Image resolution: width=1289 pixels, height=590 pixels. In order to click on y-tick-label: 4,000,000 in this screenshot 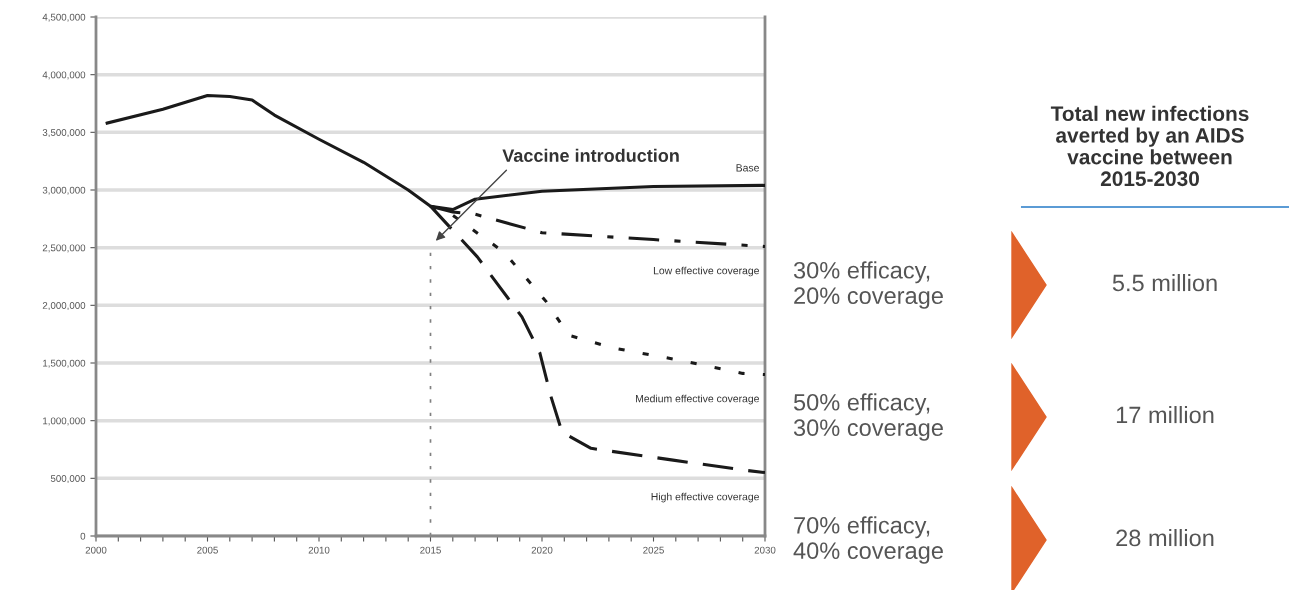, I will do `click(64, 75)`.